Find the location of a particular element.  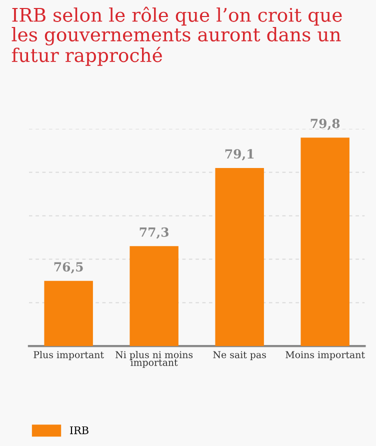

data-label: 79,8 is located at coordinates (325, 124).